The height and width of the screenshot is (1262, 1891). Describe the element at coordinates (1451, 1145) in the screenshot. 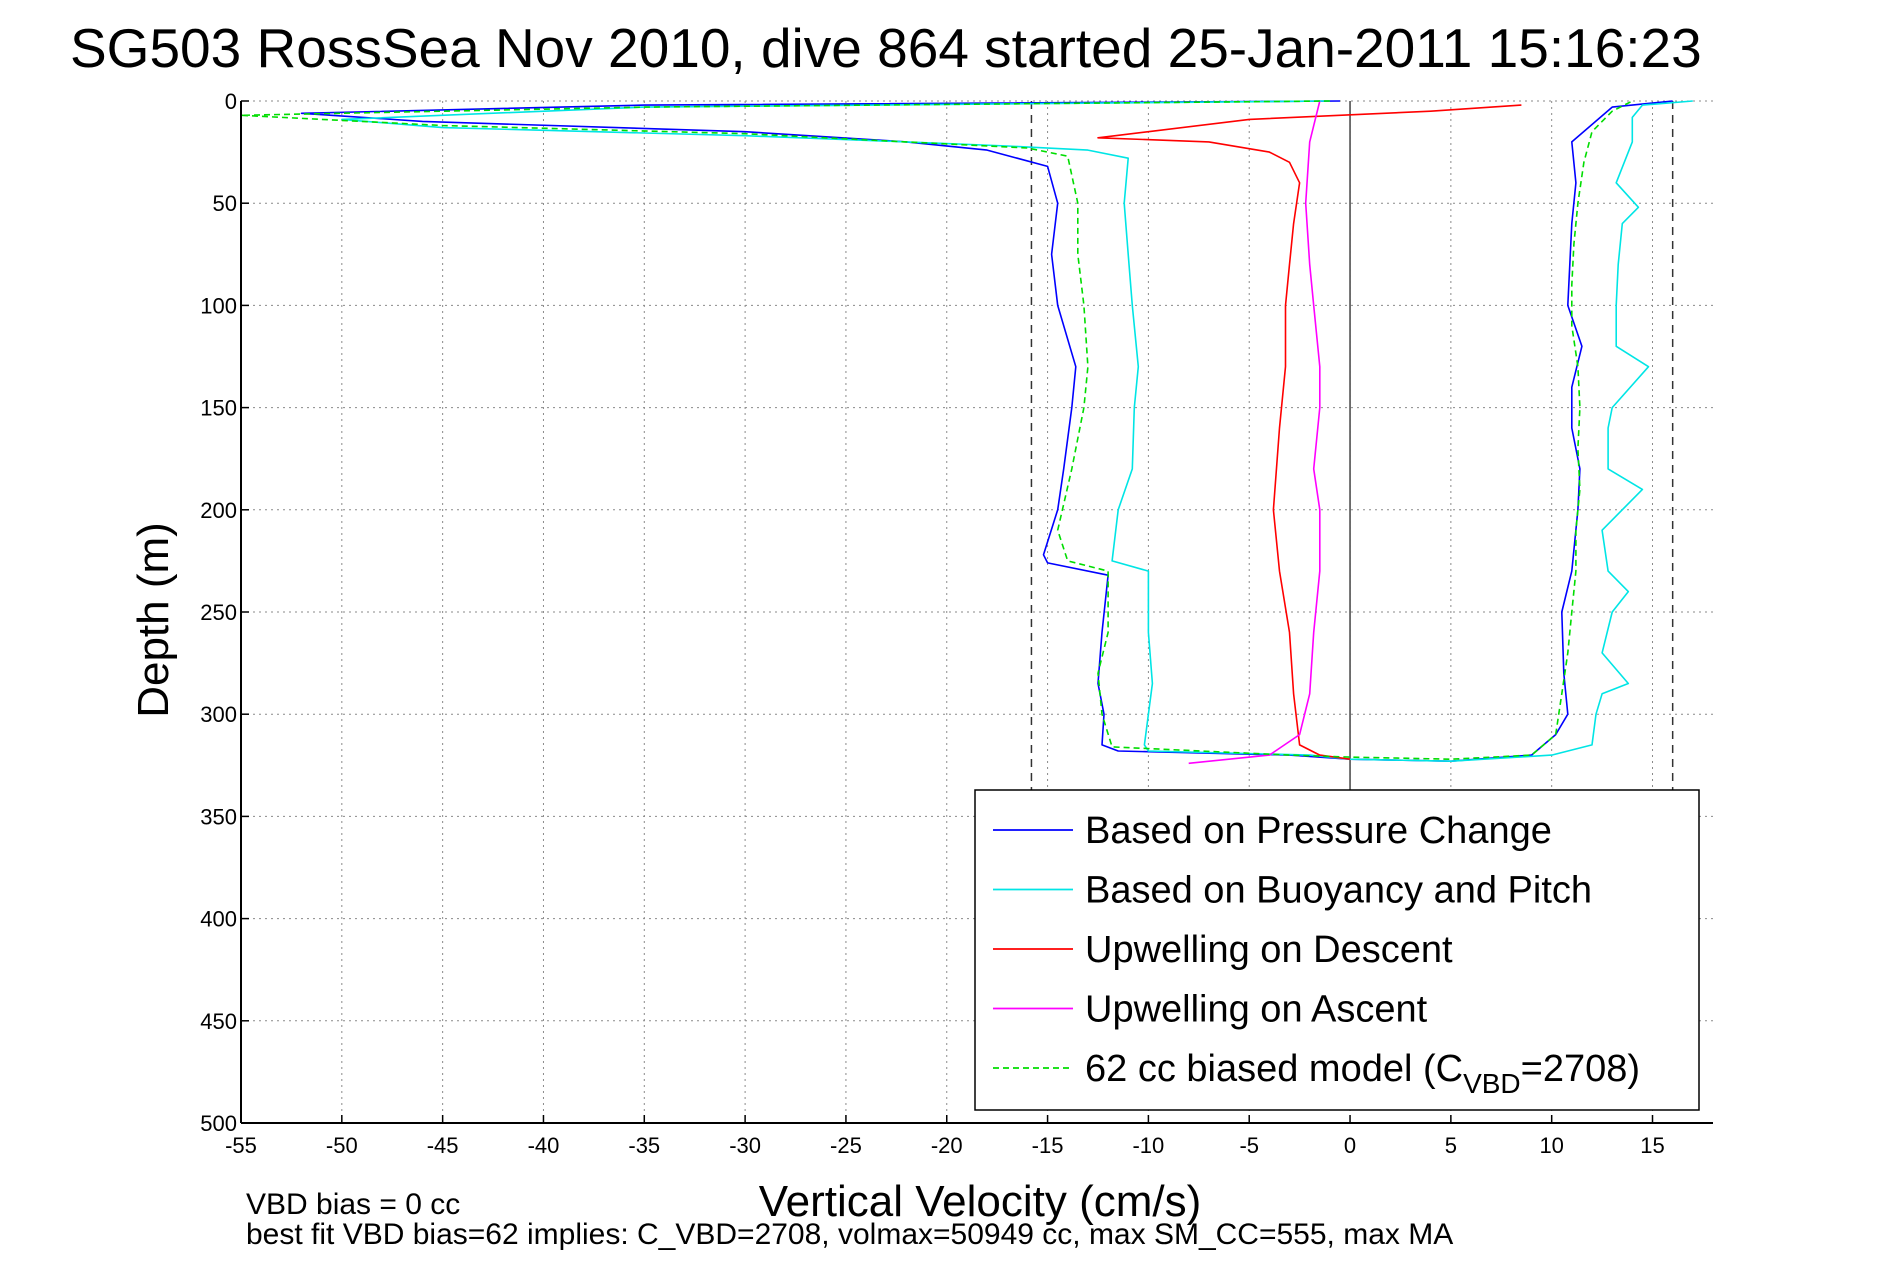

I see `x-tick-label: 5` at that location.